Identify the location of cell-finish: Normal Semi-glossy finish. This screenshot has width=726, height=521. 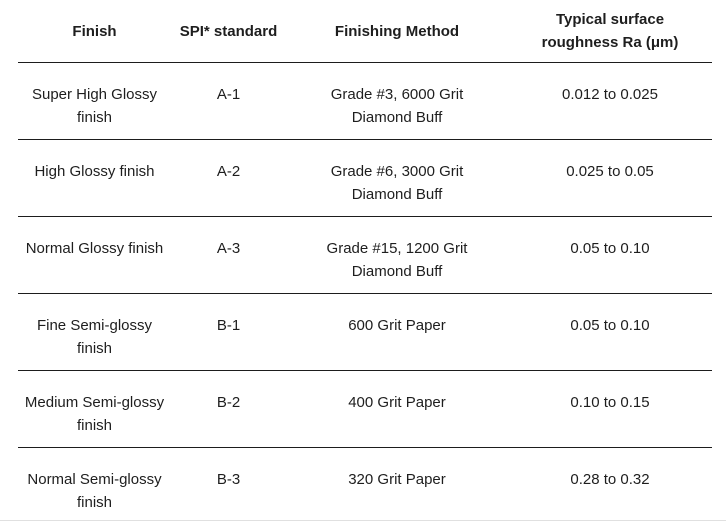
(94, 484).